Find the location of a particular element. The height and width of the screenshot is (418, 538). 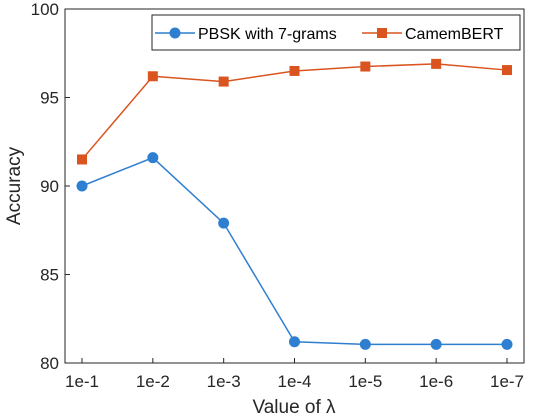

x-tick-label: 1e-5 is located at coordinates (365, 381).